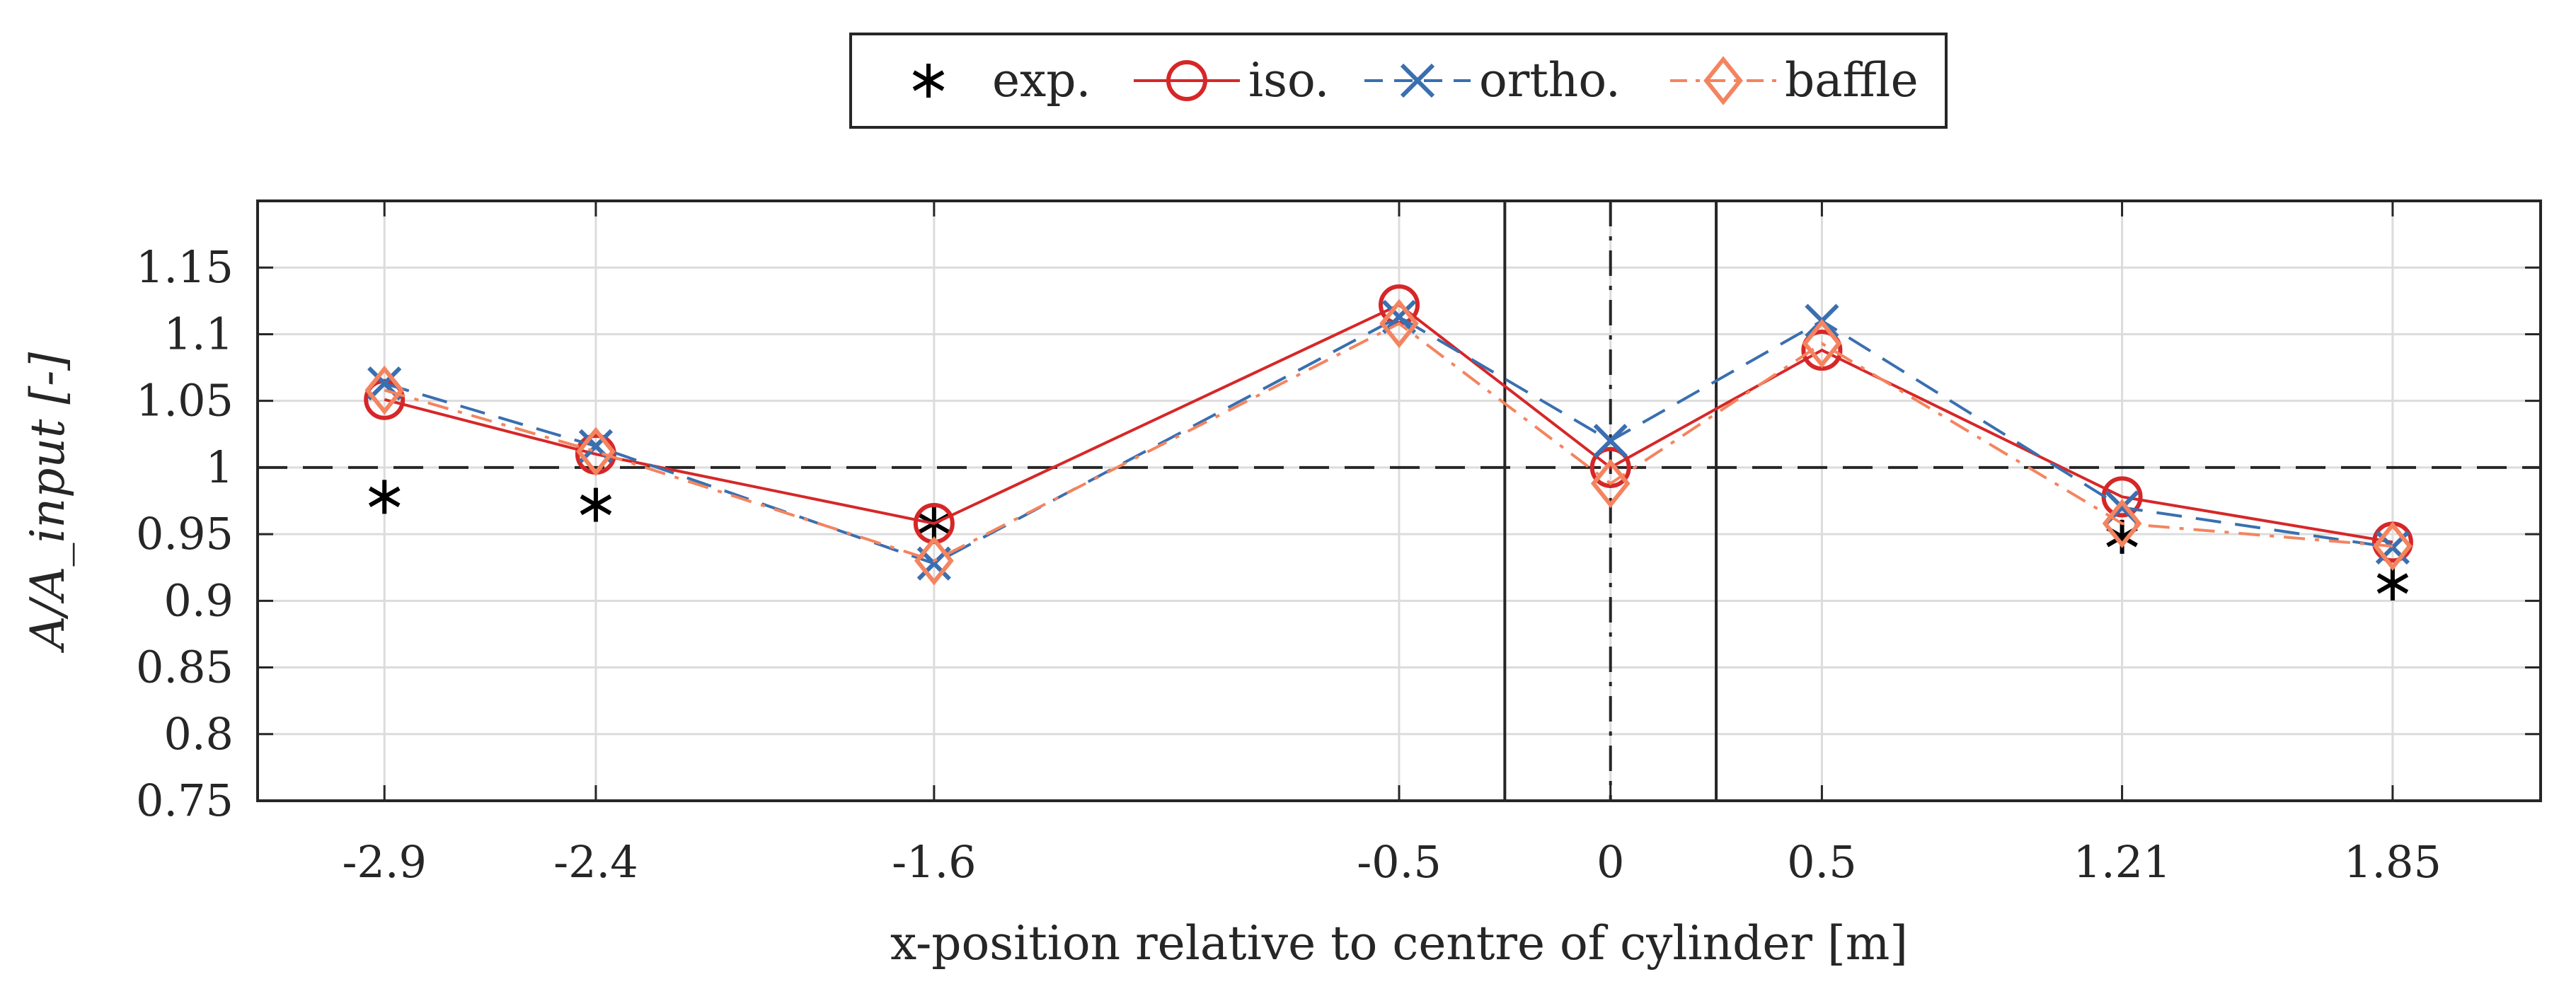 Image resolution: width=2576 pixels, height=996 pixels. Describe the element at coordinates (385, 862) in the screenshot. I see `x-tick-label: -2.9` at that location.